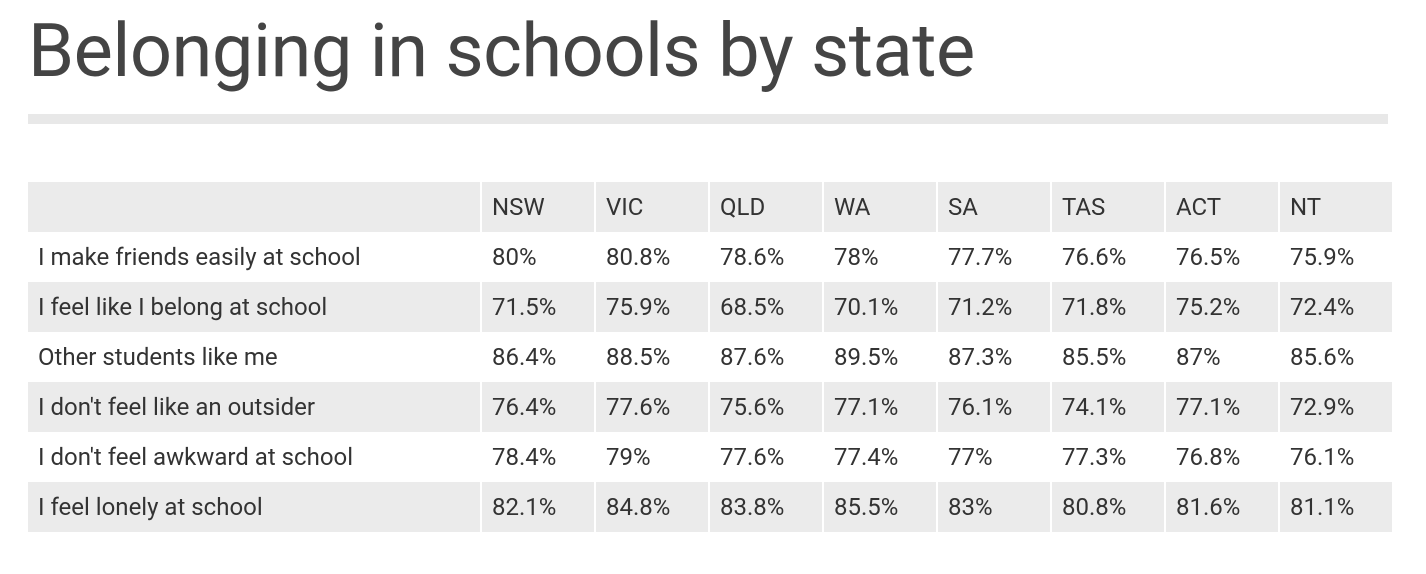 The height and width of the screenshot is (574, 1426). Describe the element at coordinates (254, 307) in the screenshot. I see `row-label: I feel like I belong at school` at that location.